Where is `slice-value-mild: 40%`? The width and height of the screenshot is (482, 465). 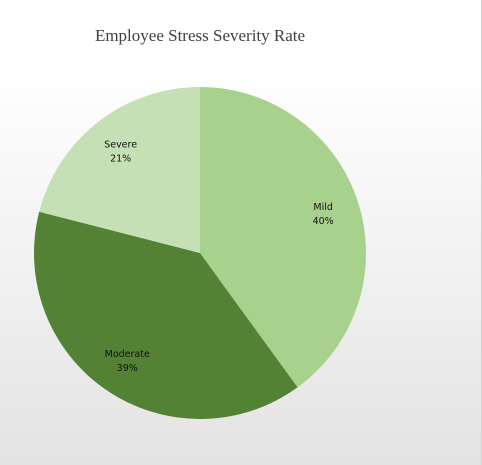 slice-value-mild: 40% is located at coordinates (323, 221).